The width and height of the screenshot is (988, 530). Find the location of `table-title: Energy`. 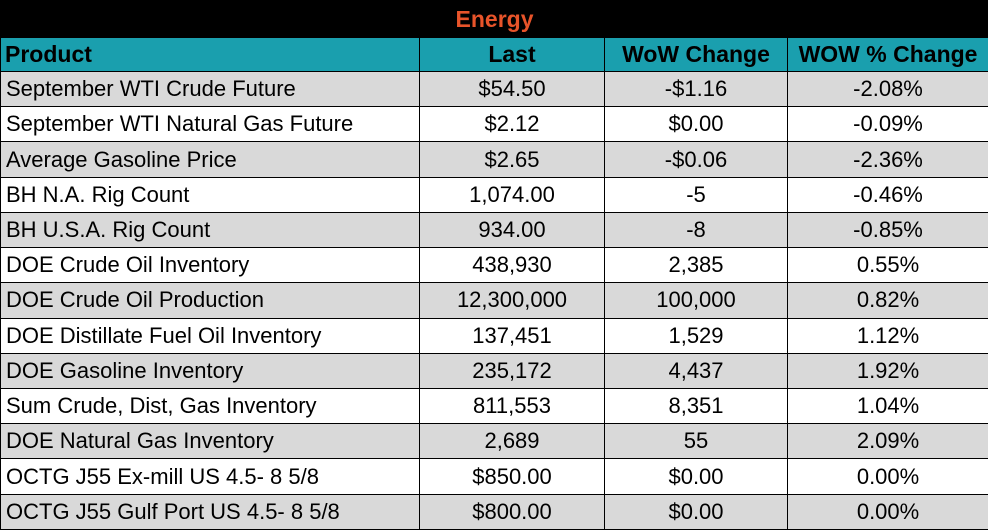

table-title: Energy is located at coordinates (494, 19).